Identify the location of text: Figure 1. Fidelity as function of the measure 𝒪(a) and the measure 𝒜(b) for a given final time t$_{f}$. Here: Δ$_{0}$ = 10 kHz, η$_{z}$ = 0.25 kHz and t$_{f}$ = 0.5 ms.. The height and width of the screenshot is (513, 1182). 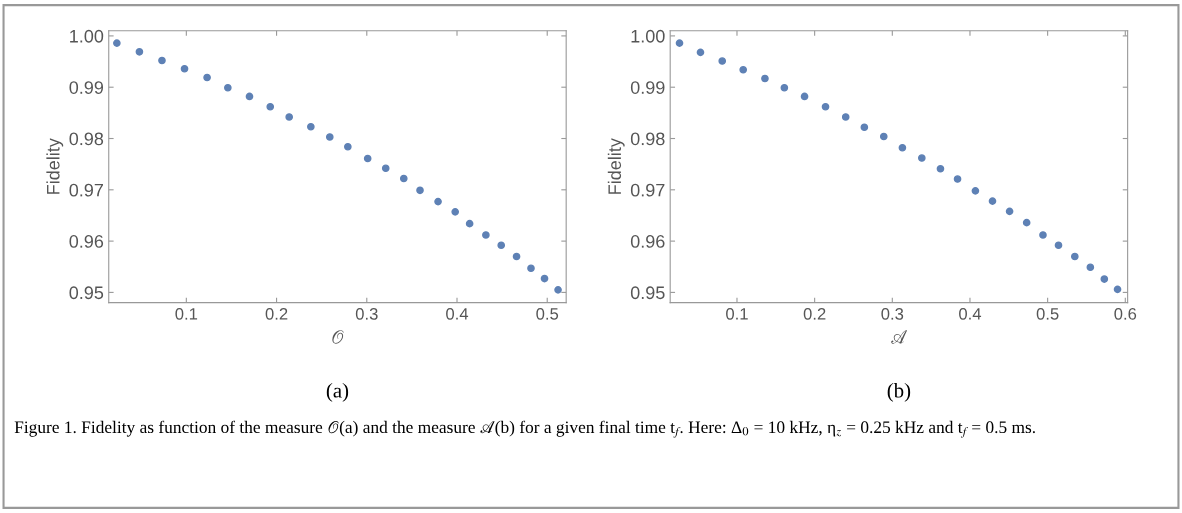
(524, 429).